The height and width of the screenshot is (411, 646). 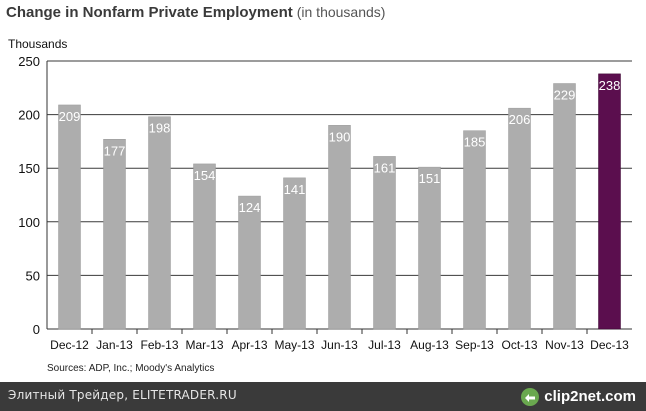 What do you see at coordinates (160, 128) in the screenshot?
I see `data-label: 198` at bounding box center [160, 128].